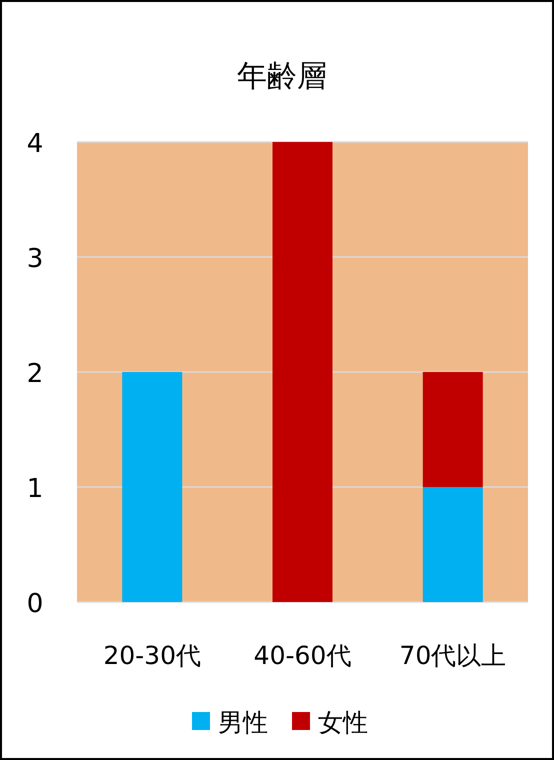 This screenshot has width=554, height=760. What do you see at coordinates (343, 722) in the screenshot?
I see `legend-label: 女性` at bounding box center [343, 722].